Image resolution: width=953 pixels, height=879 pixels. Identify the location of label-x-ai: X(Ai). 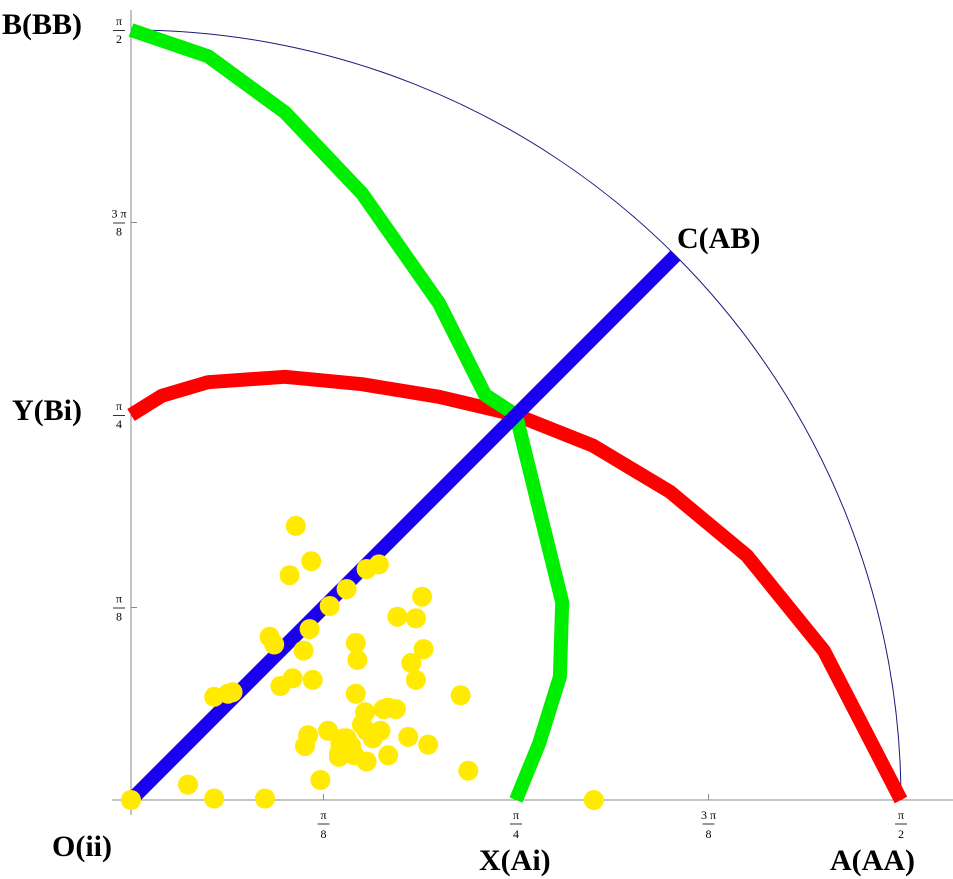
(515, 860).